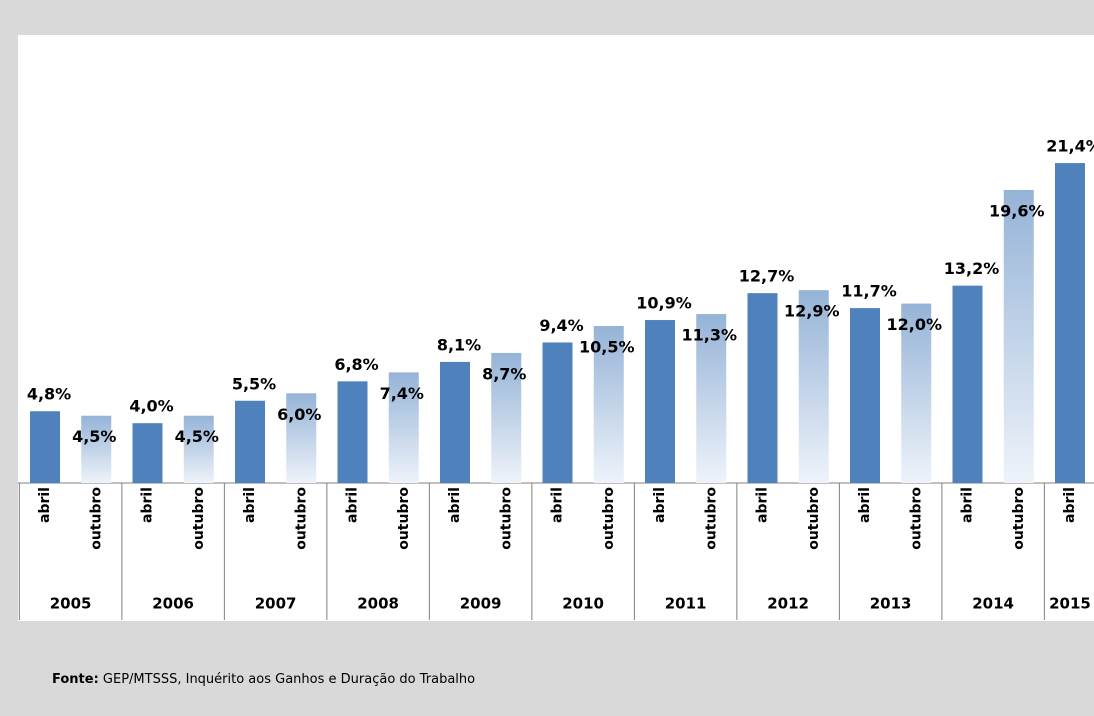 This screenshot has width=1094, height=716. What do you see at coordinates (378, 604) in the screenshot?
I see `year-label: 2008` at bounding box center [378, 604].